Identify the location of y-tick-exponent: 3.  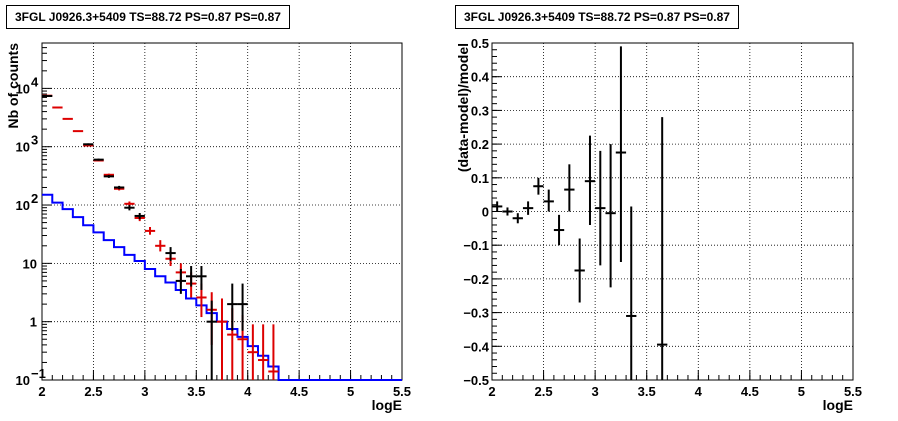
(34, 140).